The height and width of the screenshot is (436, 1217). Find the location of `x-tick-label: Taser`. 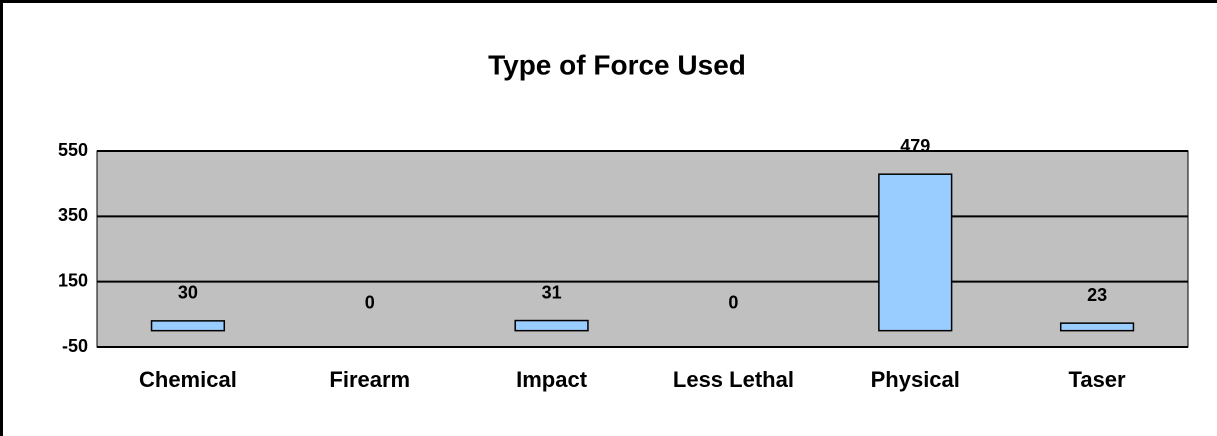

x-tick-label: Taser is located at coordinates (1098, 379).